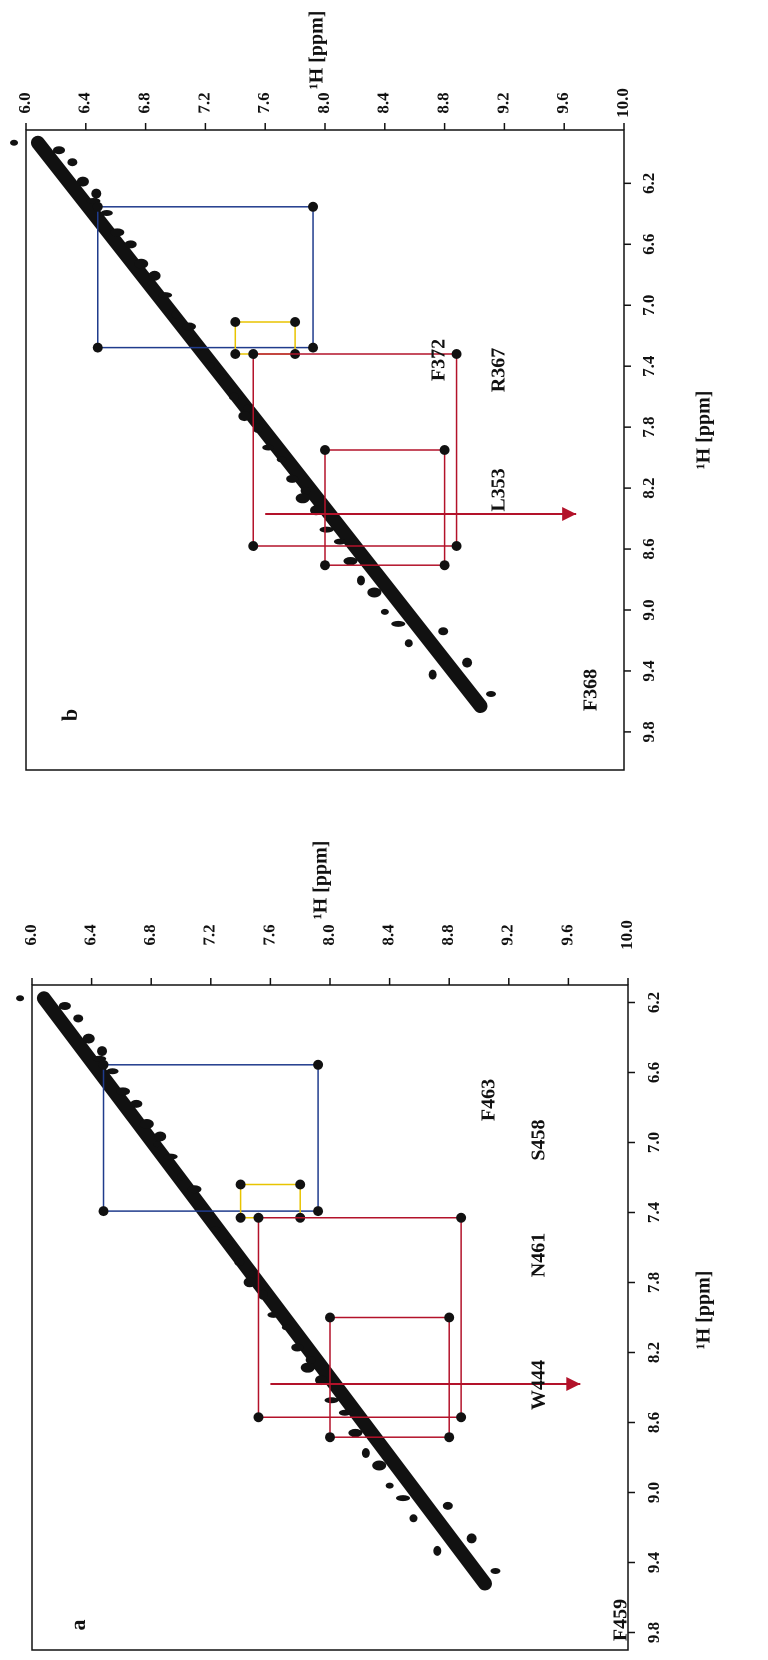 This screenshot has height=1660, width=768. I want to click on residue-label: F463, so click(489, 1100).